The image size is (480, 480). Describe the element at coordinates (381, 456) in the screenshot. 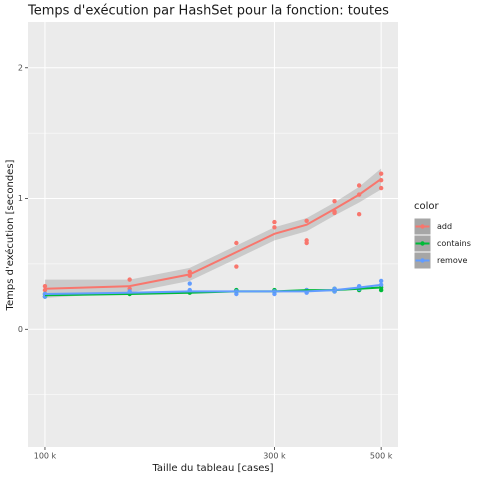

I see `x-tick-label: 500 k` at that location.